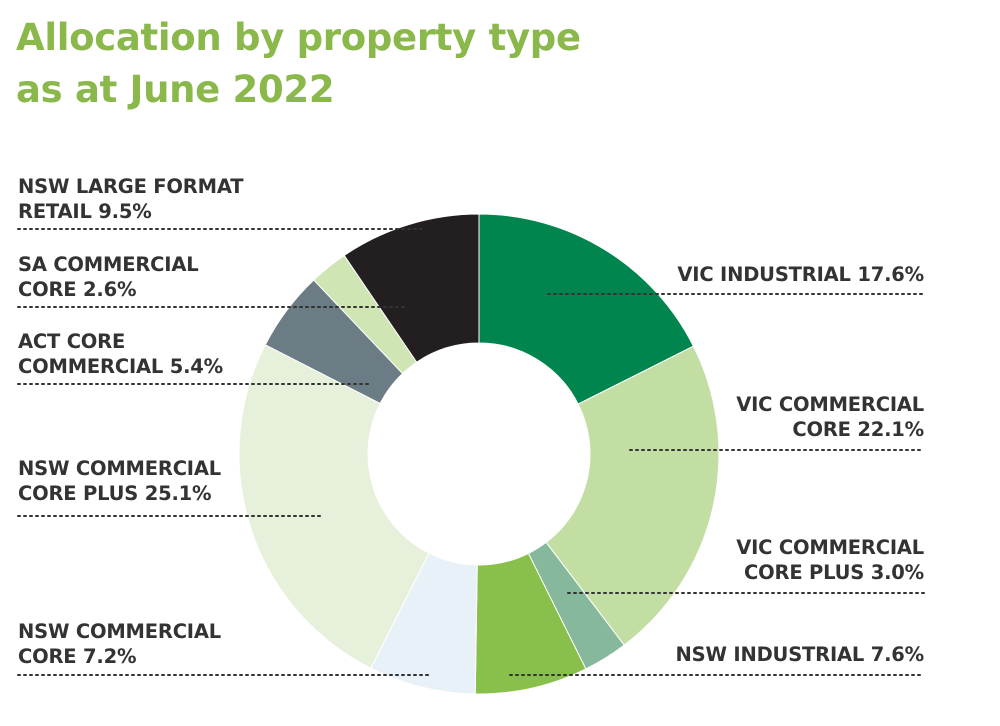  What do you see at coordinates (586, 309) in the screenshot?
I see `slice-vic-industrial` at bounding box center [586, 309].